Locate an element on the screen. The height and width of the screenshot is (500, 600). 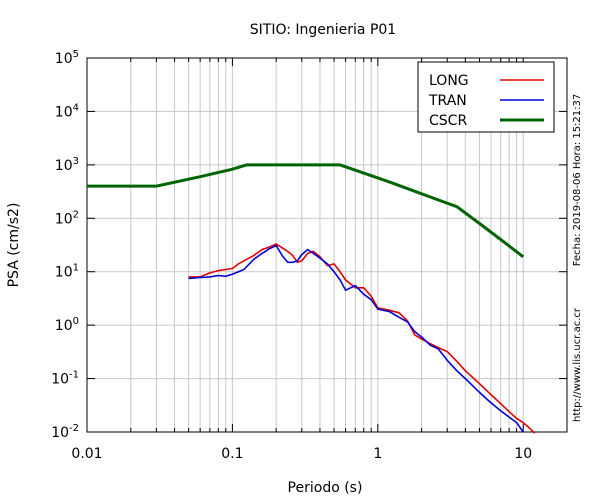
y-tick-label: 10⁰ is located at coordinates (67, 325).